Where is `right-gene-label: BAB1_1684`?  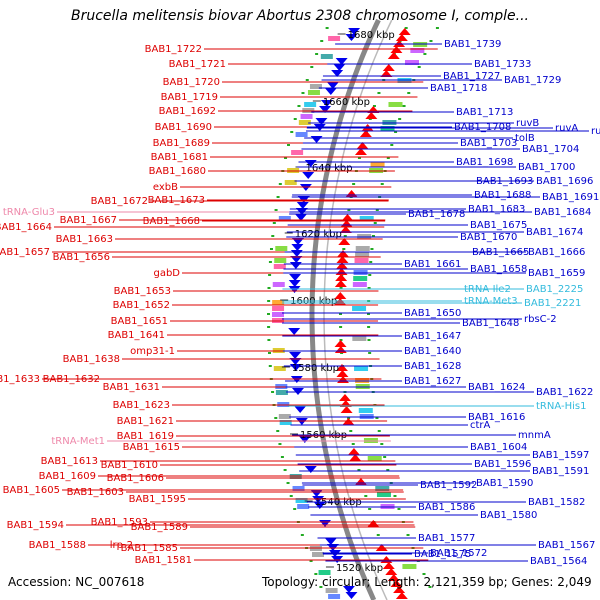
right-gene-label: BAB1_1684 is located at coordinates (562, 212).